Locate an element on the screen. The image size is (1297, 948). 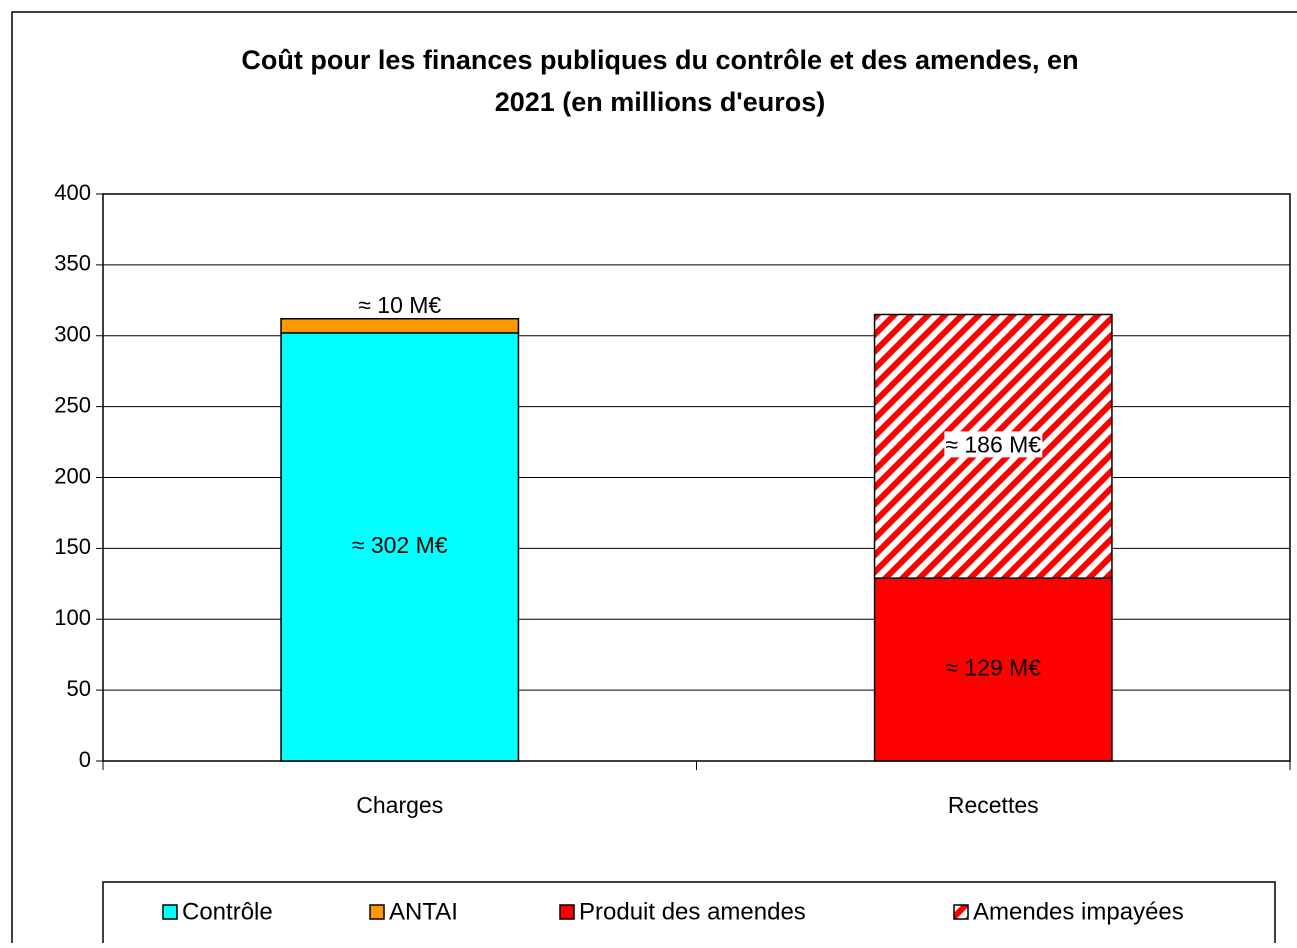
data-label: ≈ 10 M€ is located at coordinates (399, 305).